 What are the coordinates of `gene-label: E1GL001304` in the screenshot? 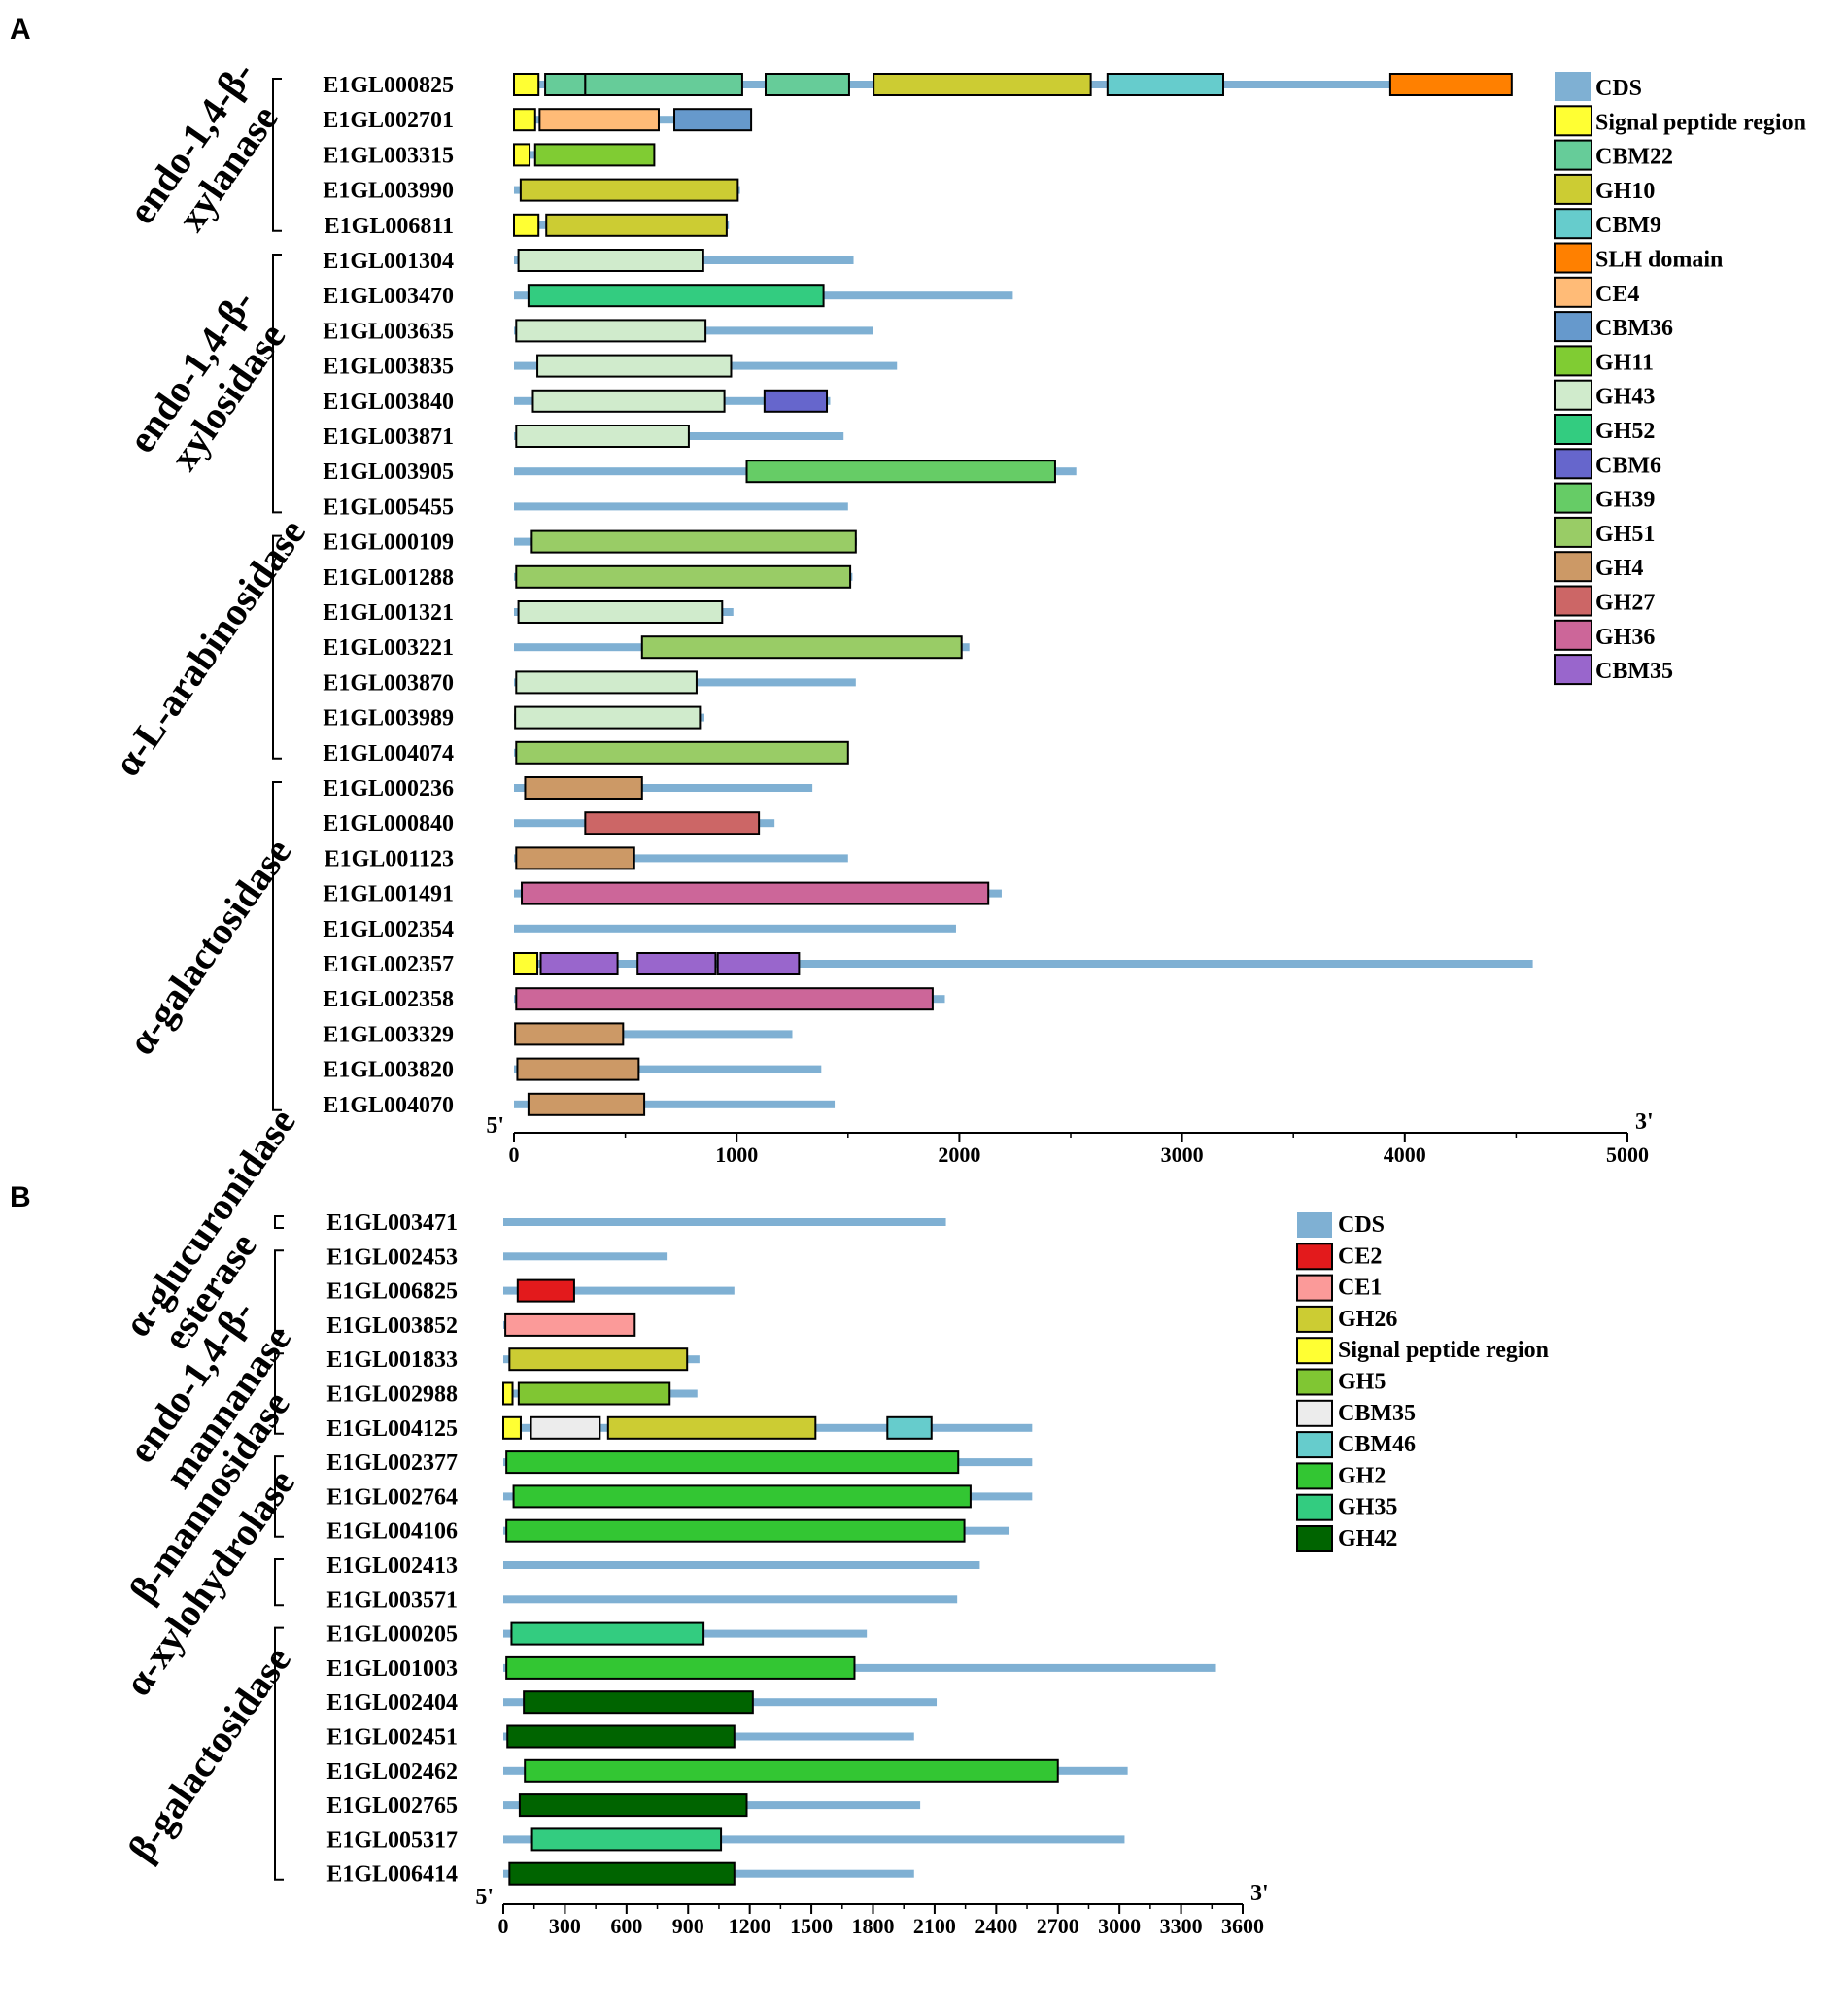 It's located at (388, 261).